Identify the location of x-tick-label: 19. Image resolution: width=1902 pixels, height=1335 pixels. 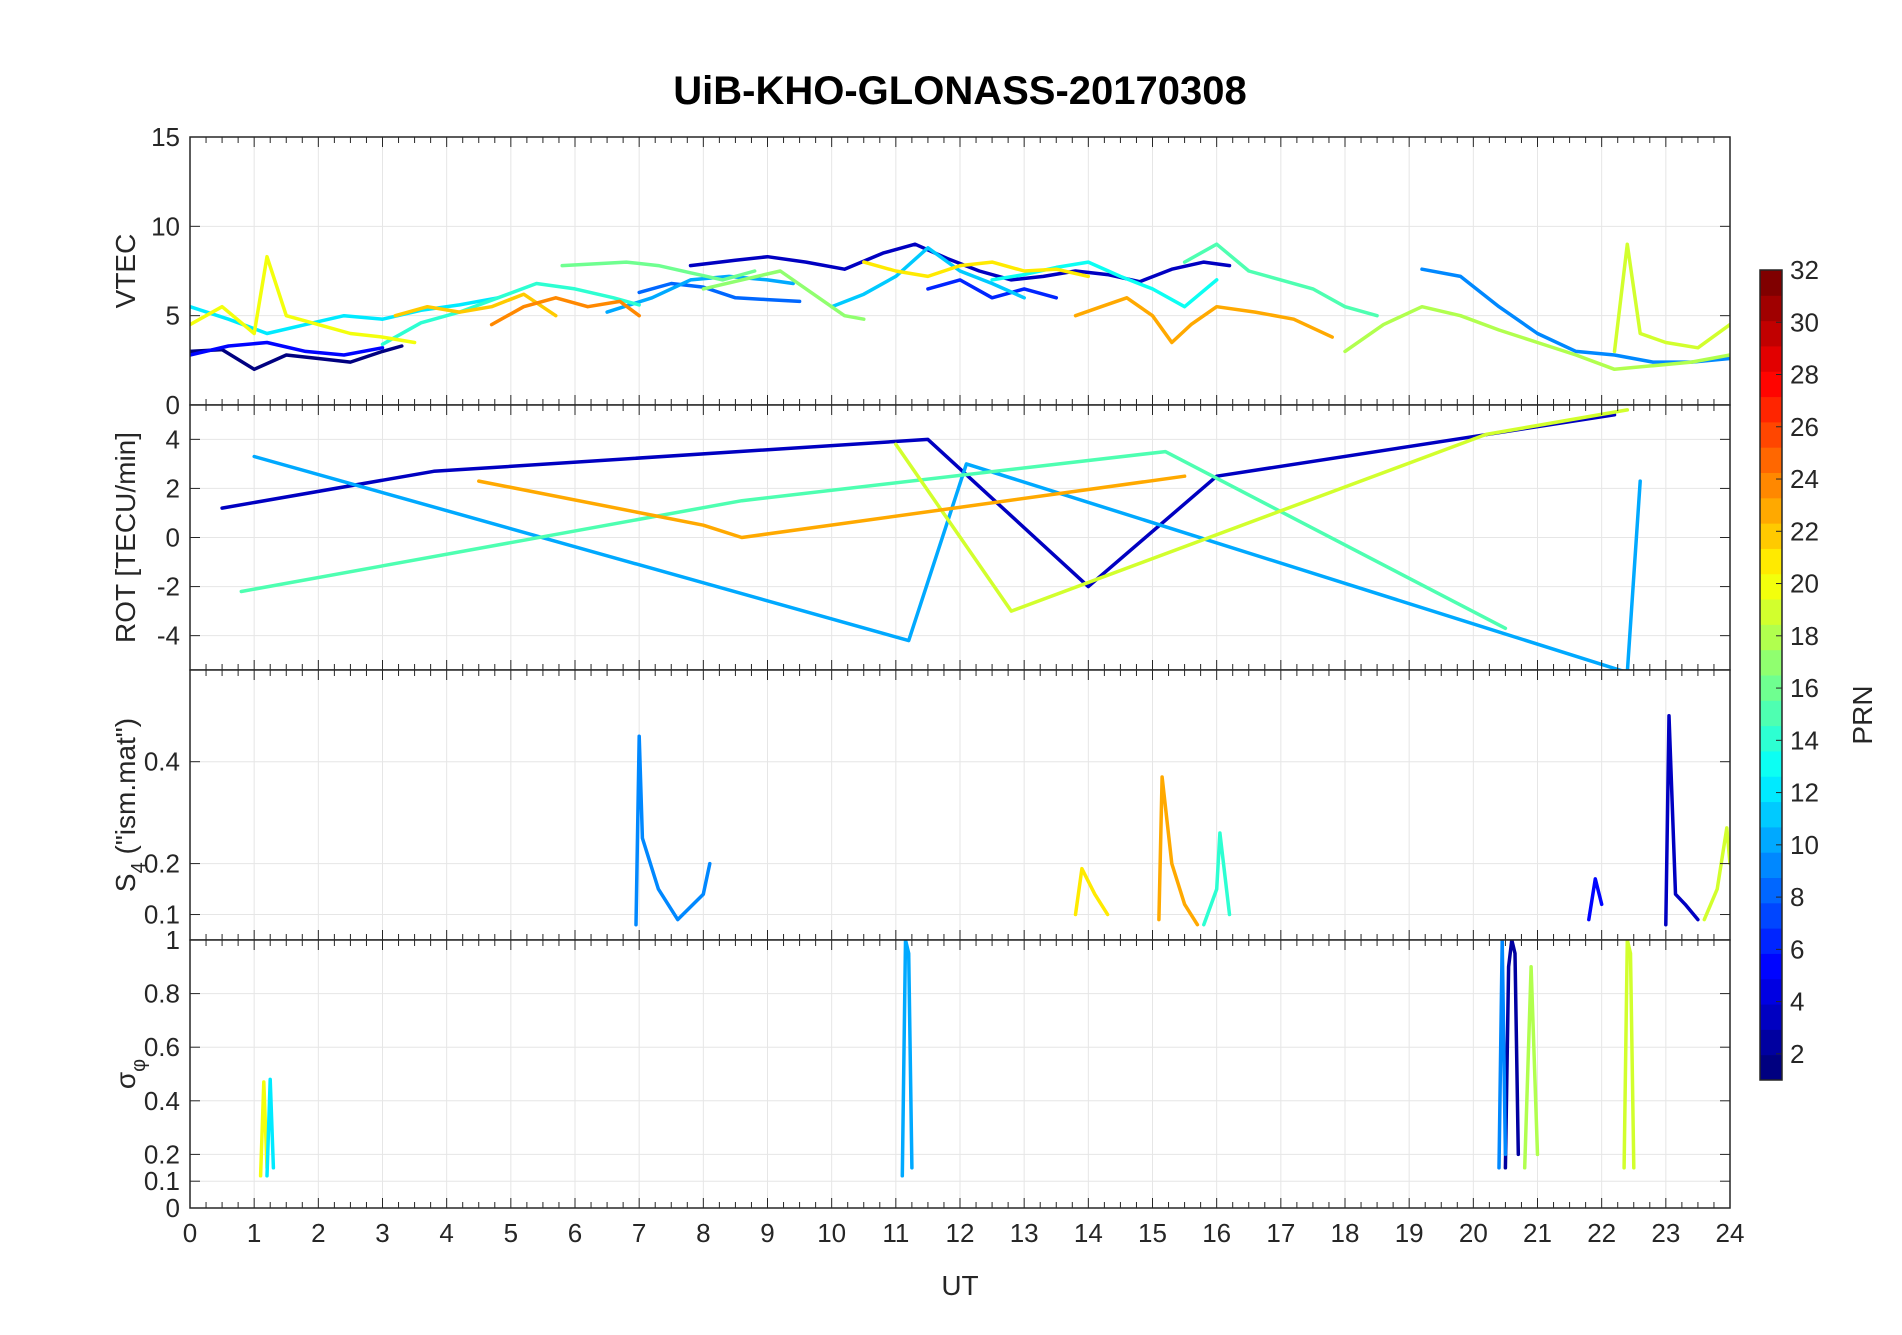
(1409, 1233).